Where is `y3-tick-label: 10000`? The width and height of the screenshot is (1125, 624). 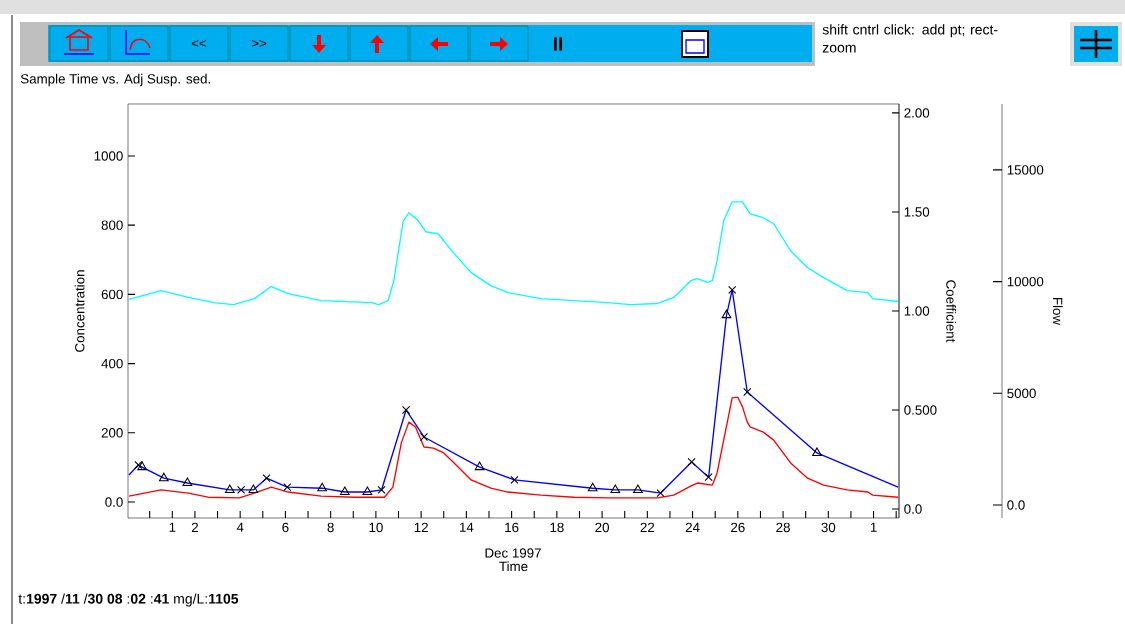 y3-tick-label: 10000 is located at coordinates (1025, 281).